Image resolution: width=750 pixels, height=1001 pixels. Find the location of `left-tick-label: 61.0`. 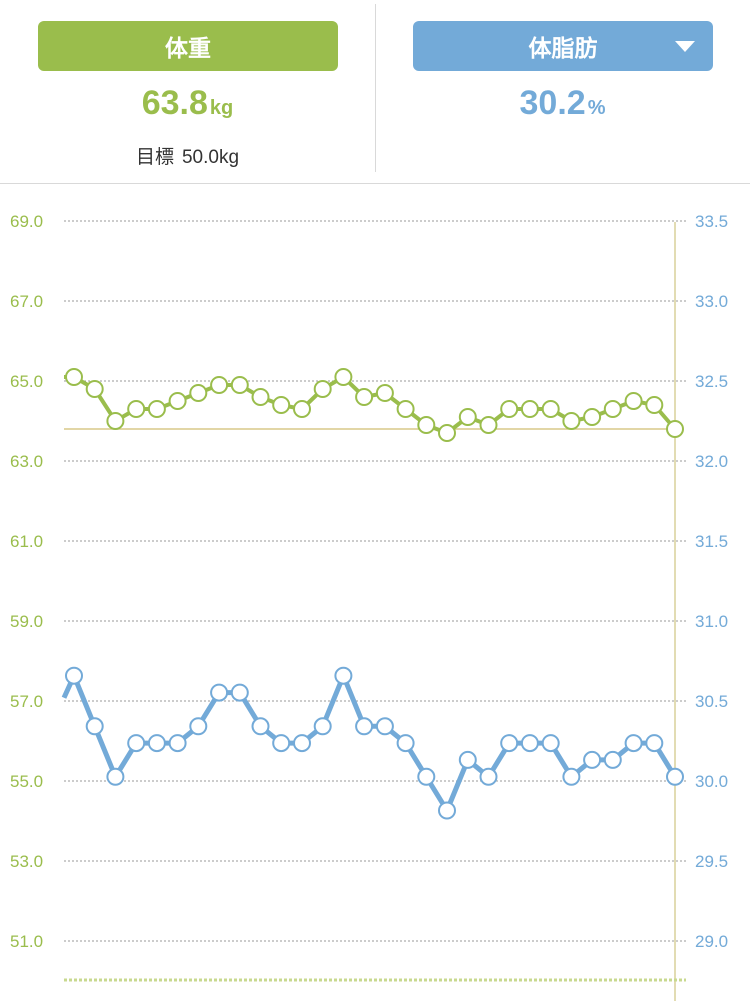

left-tick-label: 61.0 is located at coordinates (26, 541).